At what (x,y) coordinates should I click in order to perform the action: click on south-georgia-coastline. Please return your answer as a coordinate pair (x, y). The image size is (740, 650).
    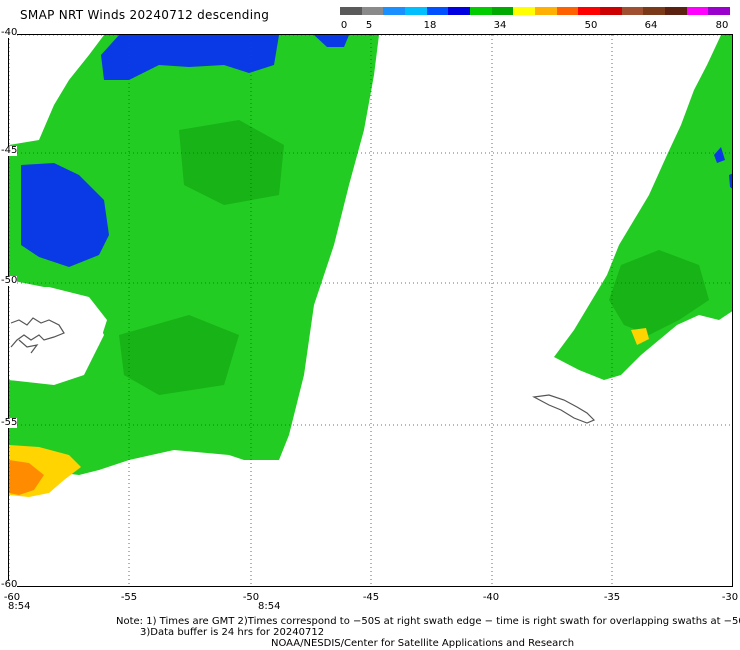
    Looking at the image, I should click on (564, 409).